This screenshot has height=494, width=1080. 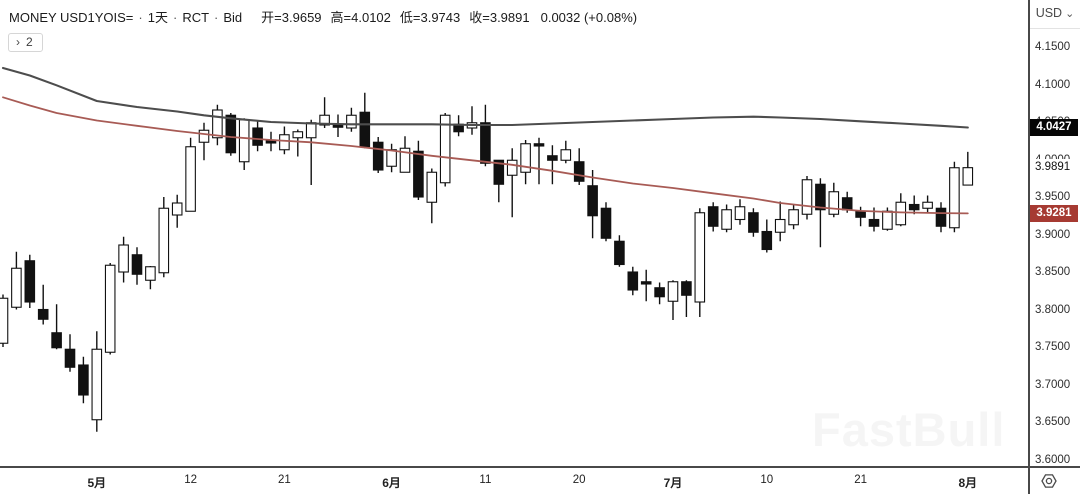 What do you see at coordinates (485, 480) in the screenshot?
I see `time-tick-label: 11` at bounding box center [485, 480].